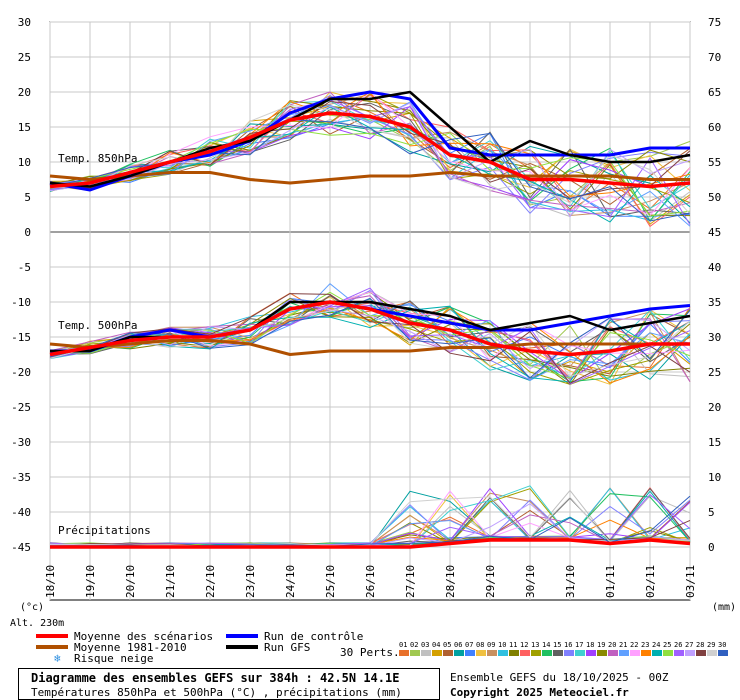  I want to click on tick-label-left: 30, so click(24, 22).